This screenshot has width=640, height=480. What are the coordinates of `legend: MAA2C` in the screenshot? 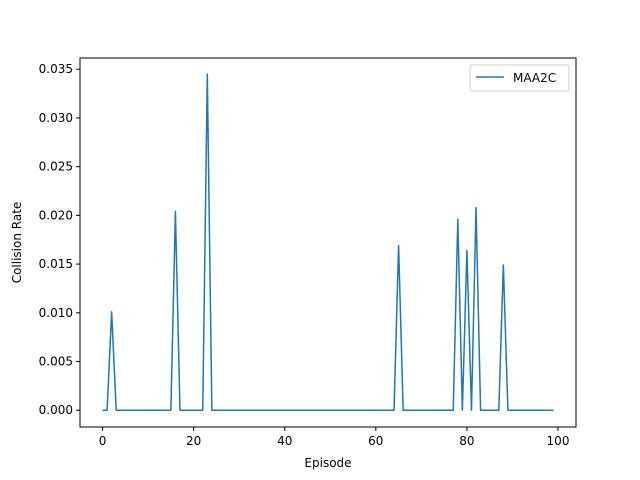 It's located at (519, 78).